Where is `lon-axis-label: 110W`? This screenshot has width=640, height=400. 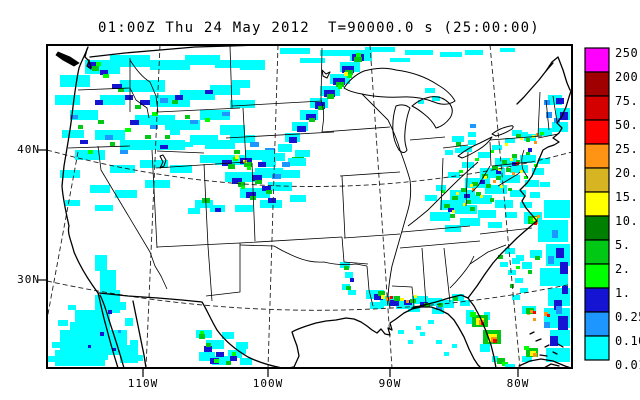 lon-axis-label: 110W is located at coordinates (143, 383).